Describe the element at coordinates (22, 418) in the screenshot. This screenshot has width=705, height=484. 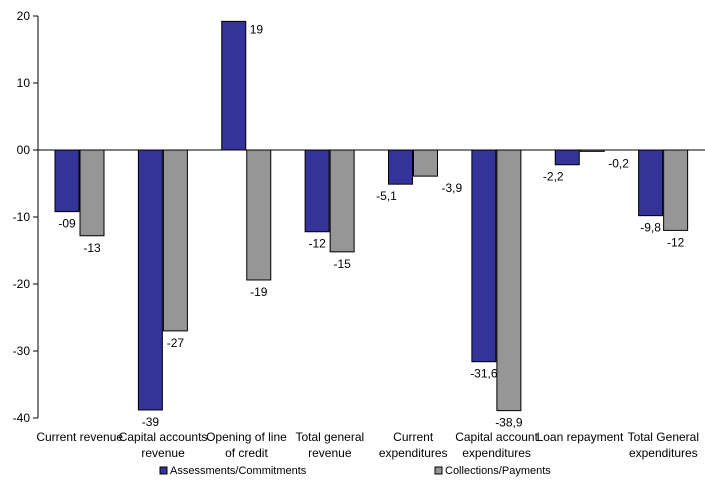
I see `y-tick-label: -40` at that location.